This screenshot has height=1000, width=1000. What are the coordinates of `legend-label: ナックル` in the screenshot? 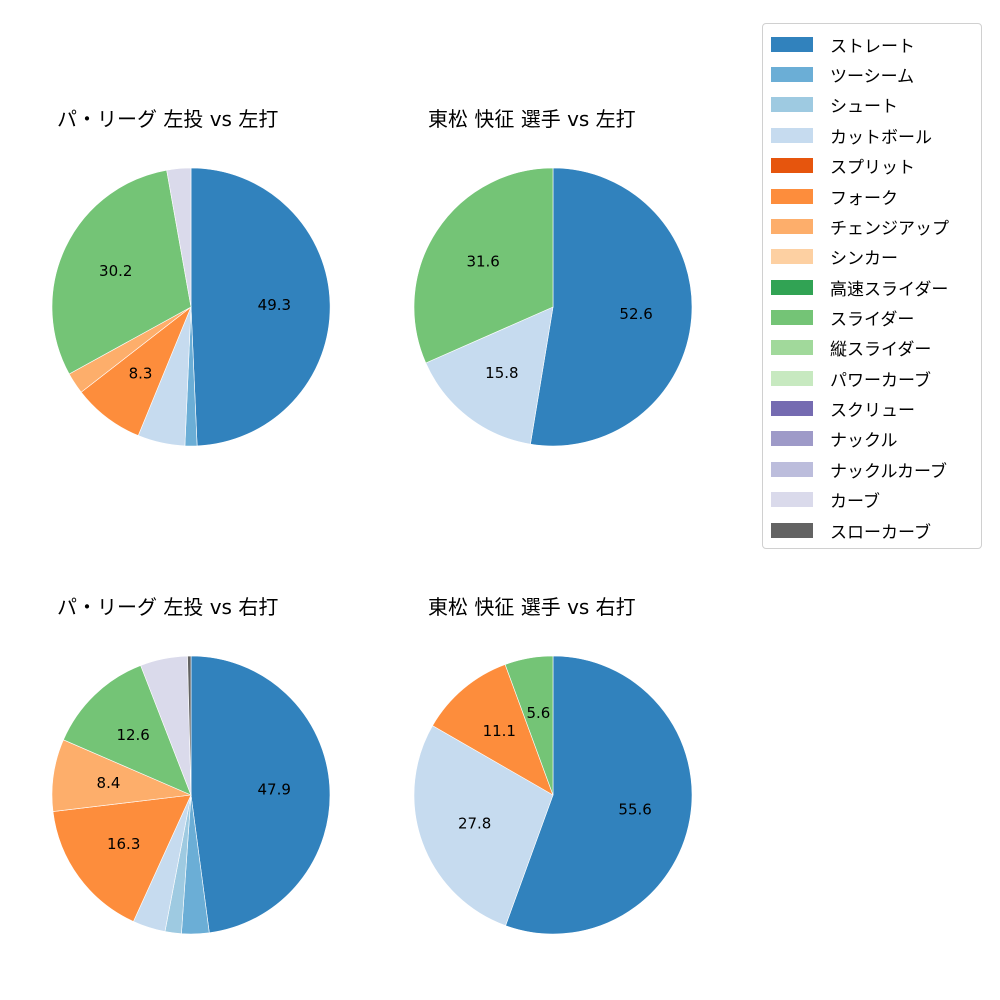 It's located at (864, 440).